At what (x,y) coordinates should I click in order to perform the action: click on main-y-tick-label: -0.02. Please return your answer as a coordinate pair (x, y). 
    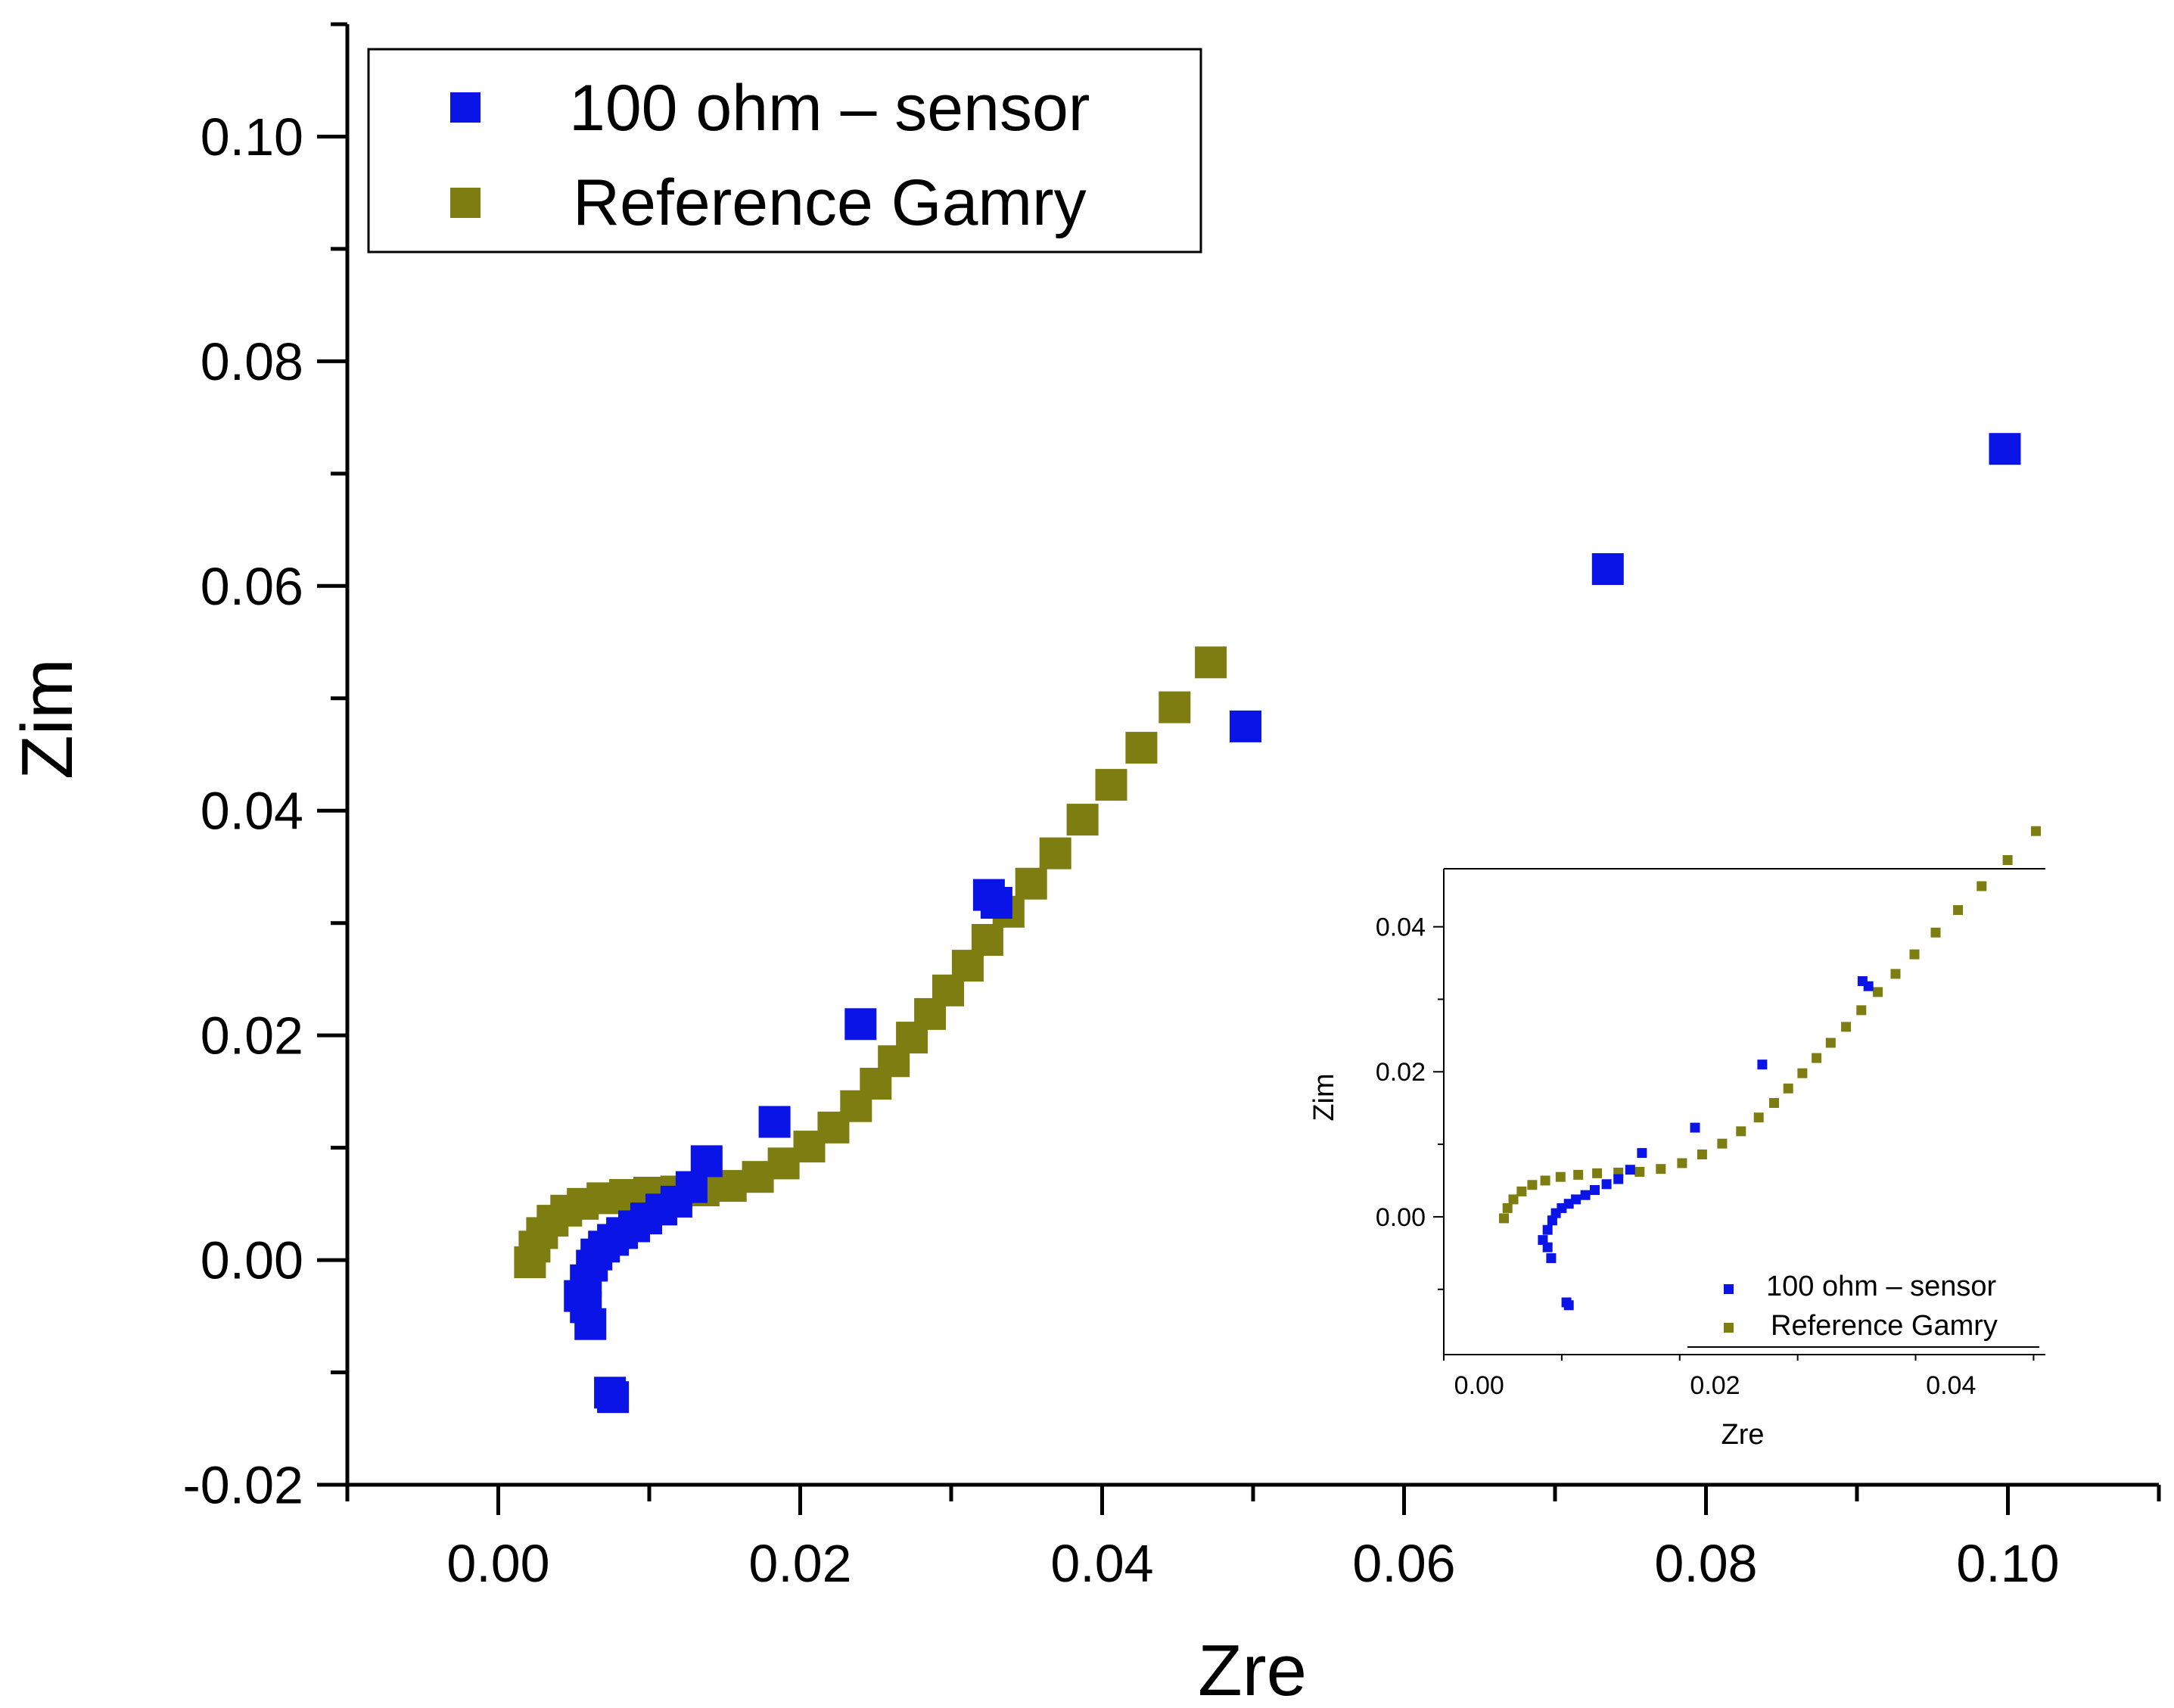
    Looking at the image, I should click on (242, 1485).